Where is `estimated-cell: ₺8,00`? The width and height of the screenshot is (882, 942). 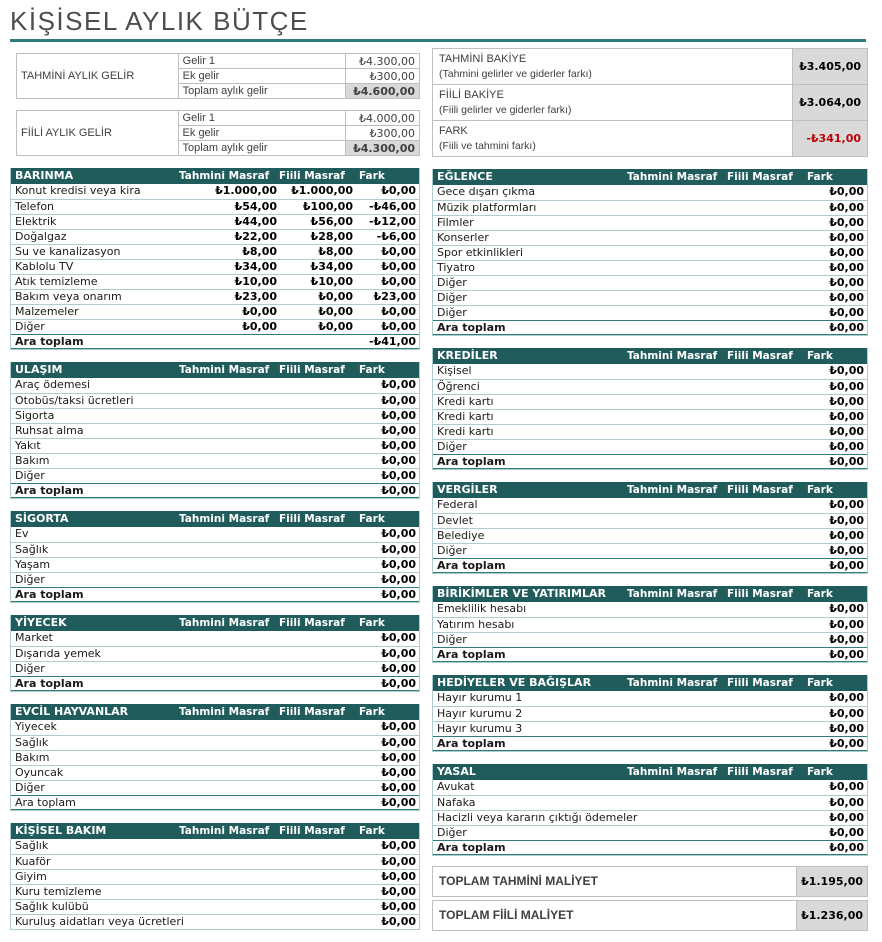 estimated-cell: ₺8,00 is located at coordinates (259, 251).